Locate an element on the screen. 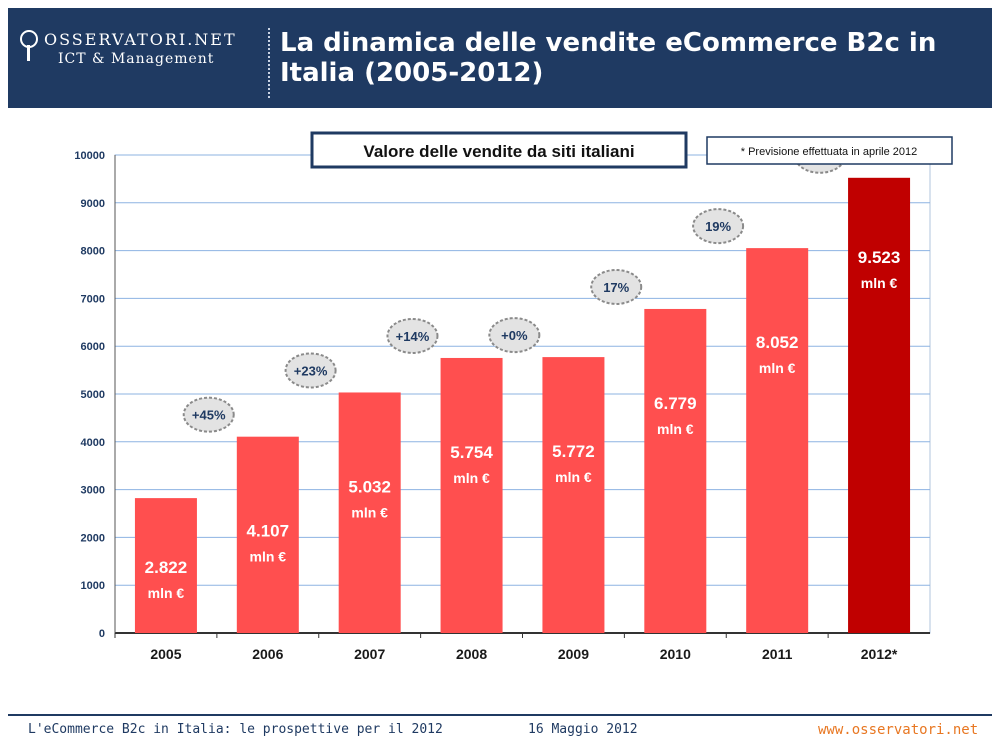  growth-label: 19% is located at coordinates (718, 226).